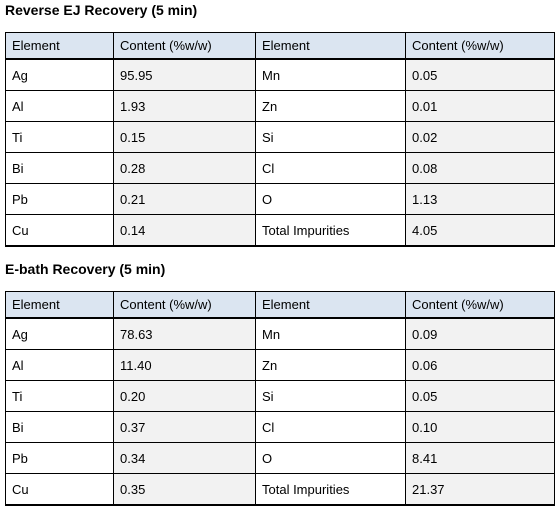  What do you see at coordinates (184, 427) in the screenshot?
I see `table-cell: 0.37` at bounding box center [184, 427].